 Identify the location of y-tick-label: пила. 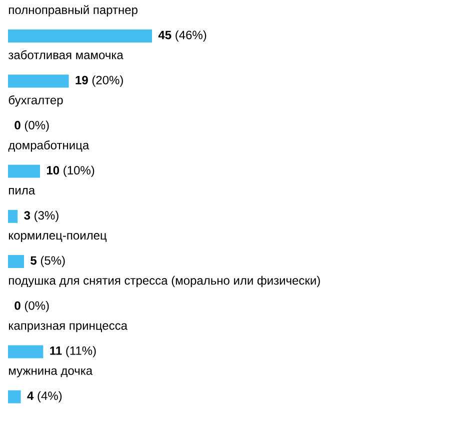
(22, 191).